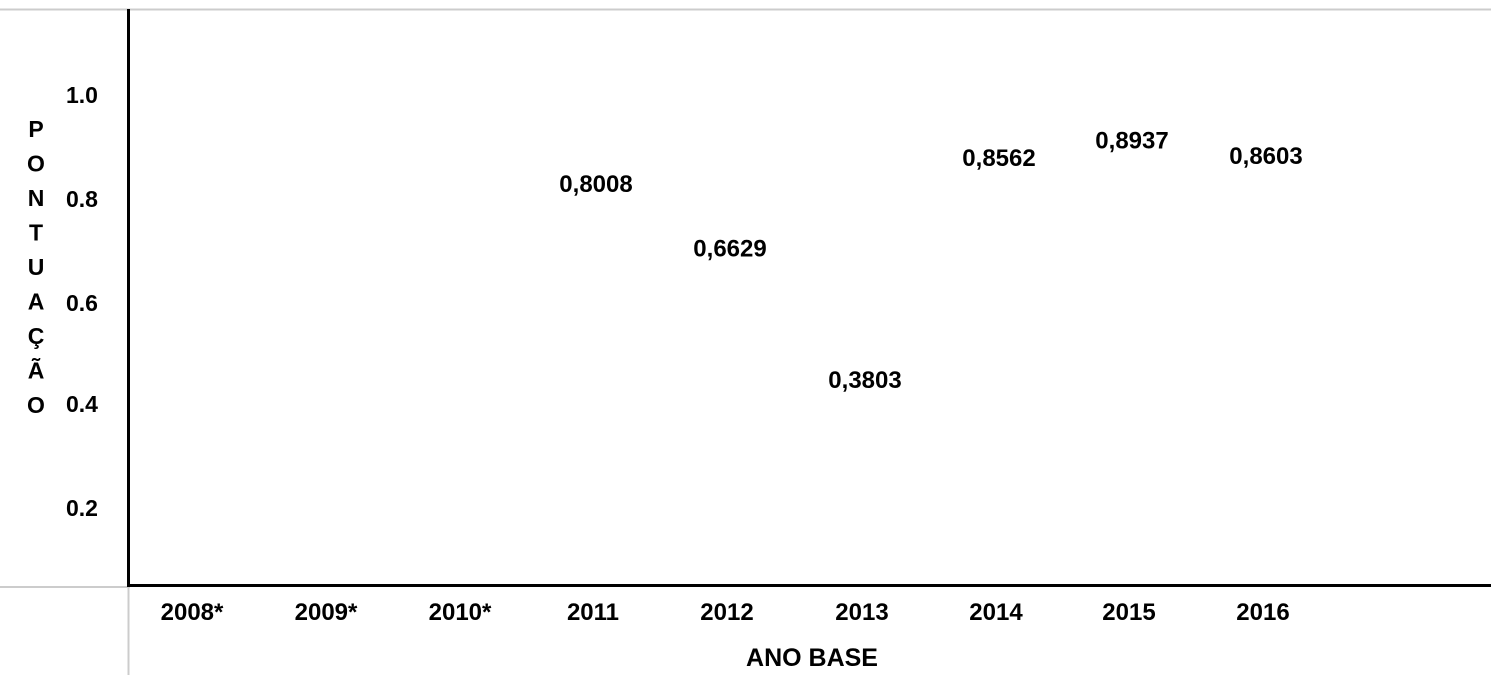  What do you see at coordinates (864, 380) in the screenshot?
I see `data-value-label: 0,3803` at bounding box center [864, 380].